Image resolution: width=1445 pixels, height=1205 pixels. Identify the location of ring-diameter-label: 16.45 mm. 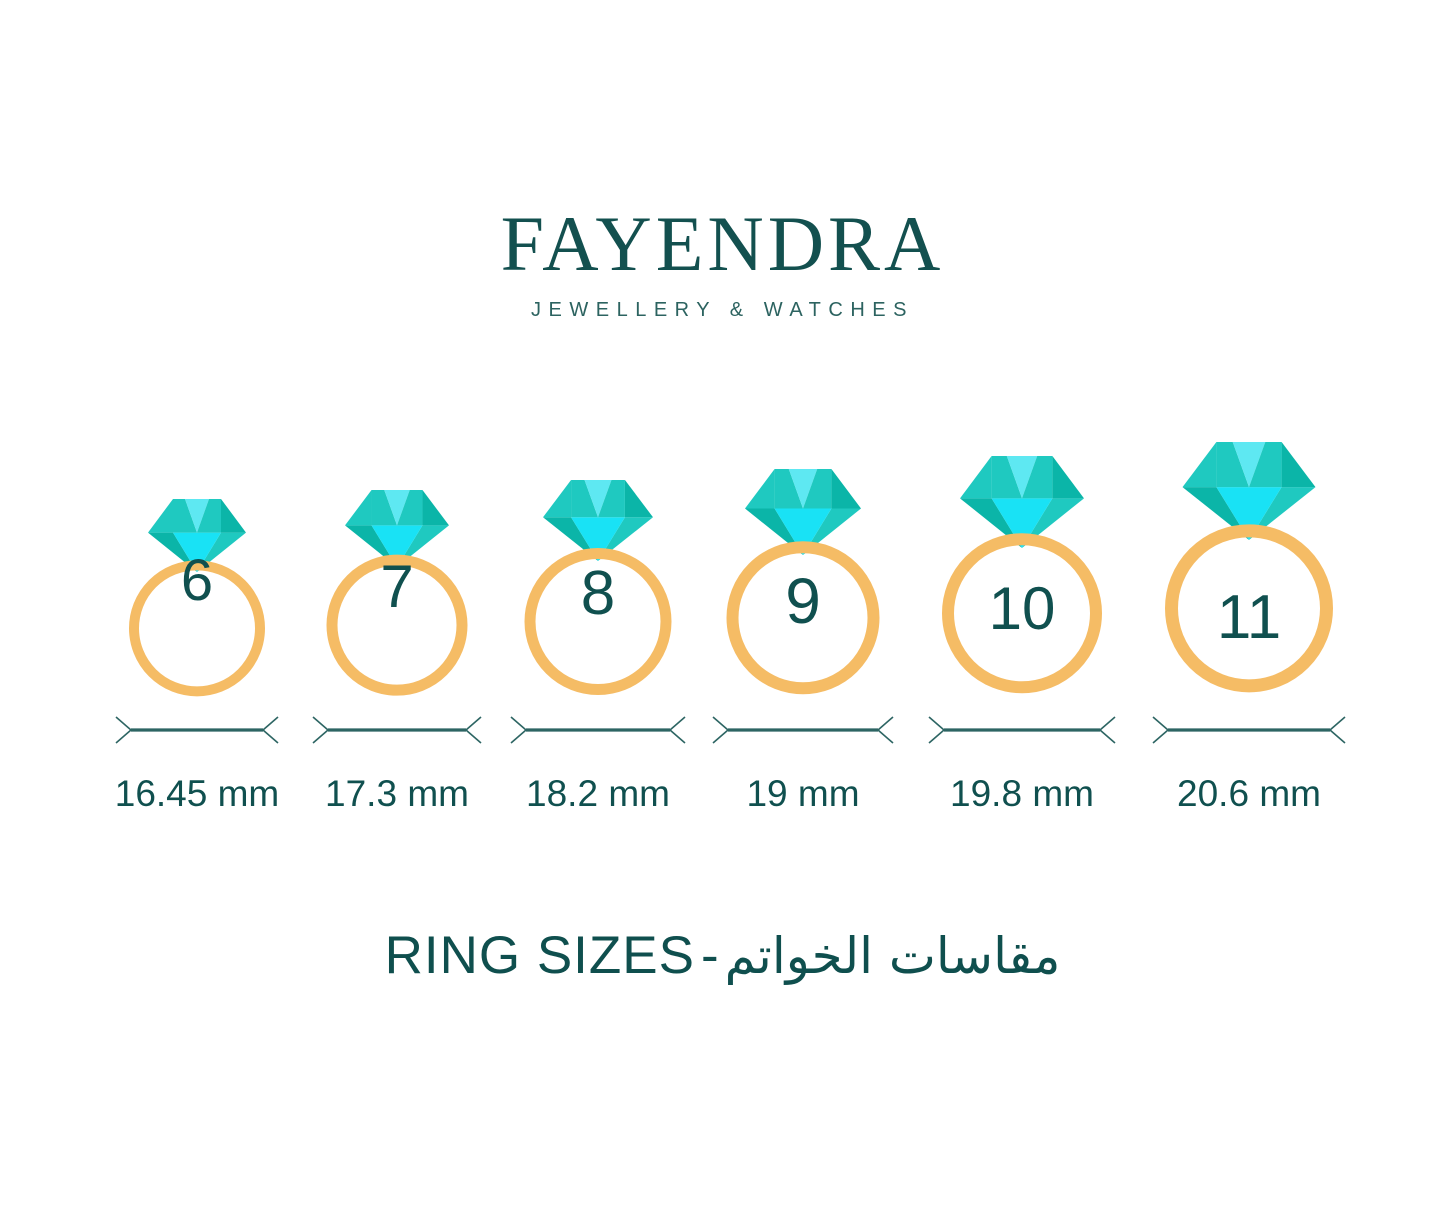
(197, 793).